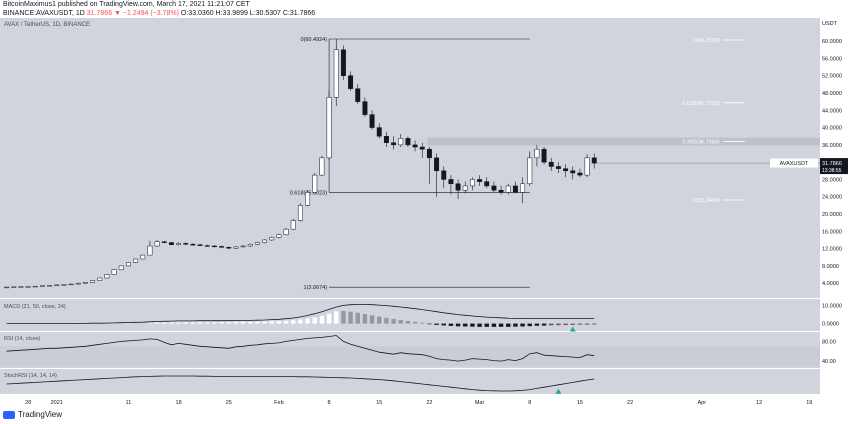 This screenshot has height=424, width=850. What do you see at coordinates (429, 403) in the screenshot?
I see `time-tick-label: 22` at bounding box center [429, 403].